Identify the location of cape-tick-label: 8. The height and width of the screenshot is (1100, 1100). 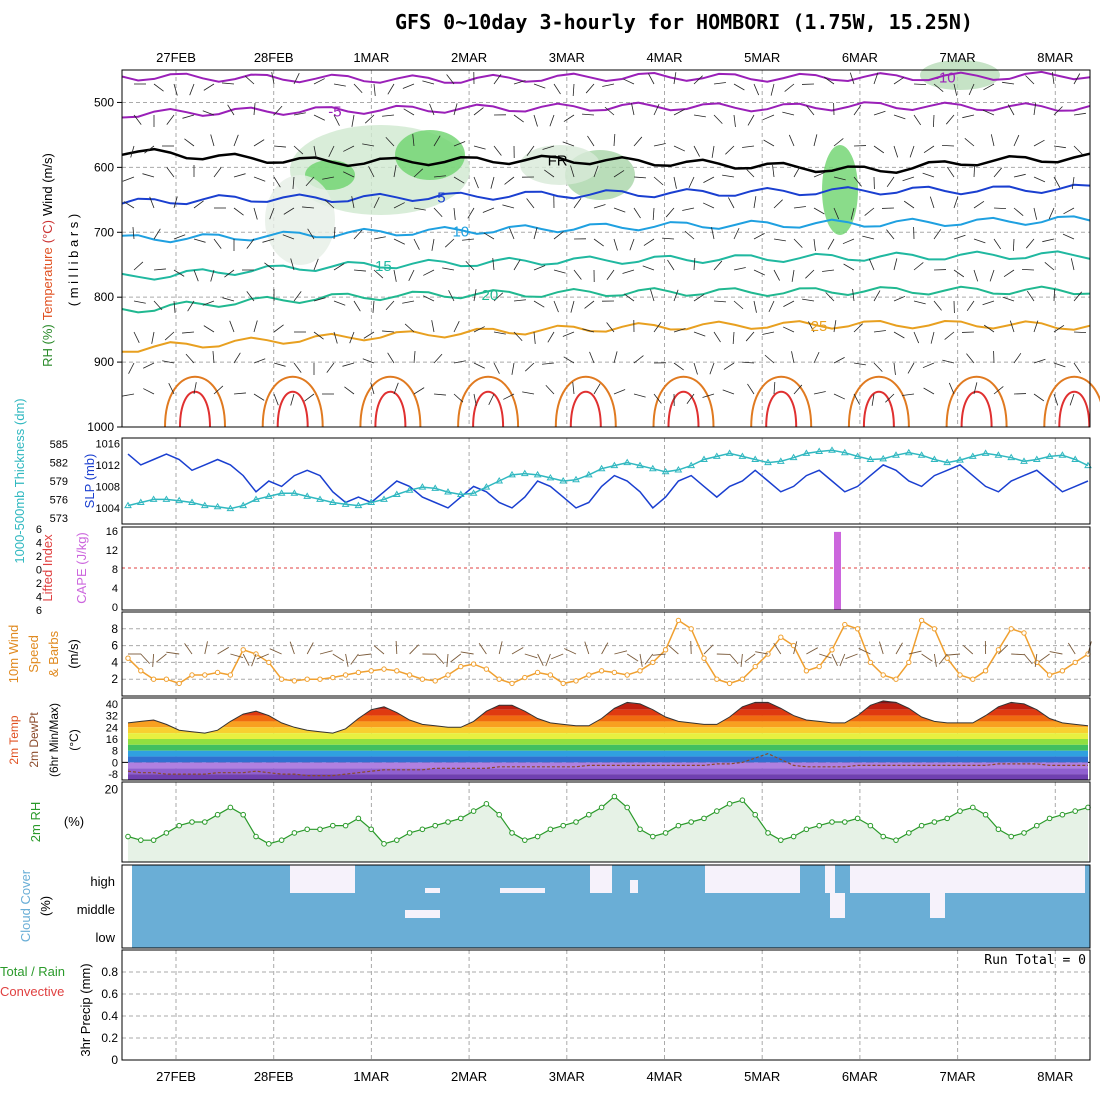
(115, 570).